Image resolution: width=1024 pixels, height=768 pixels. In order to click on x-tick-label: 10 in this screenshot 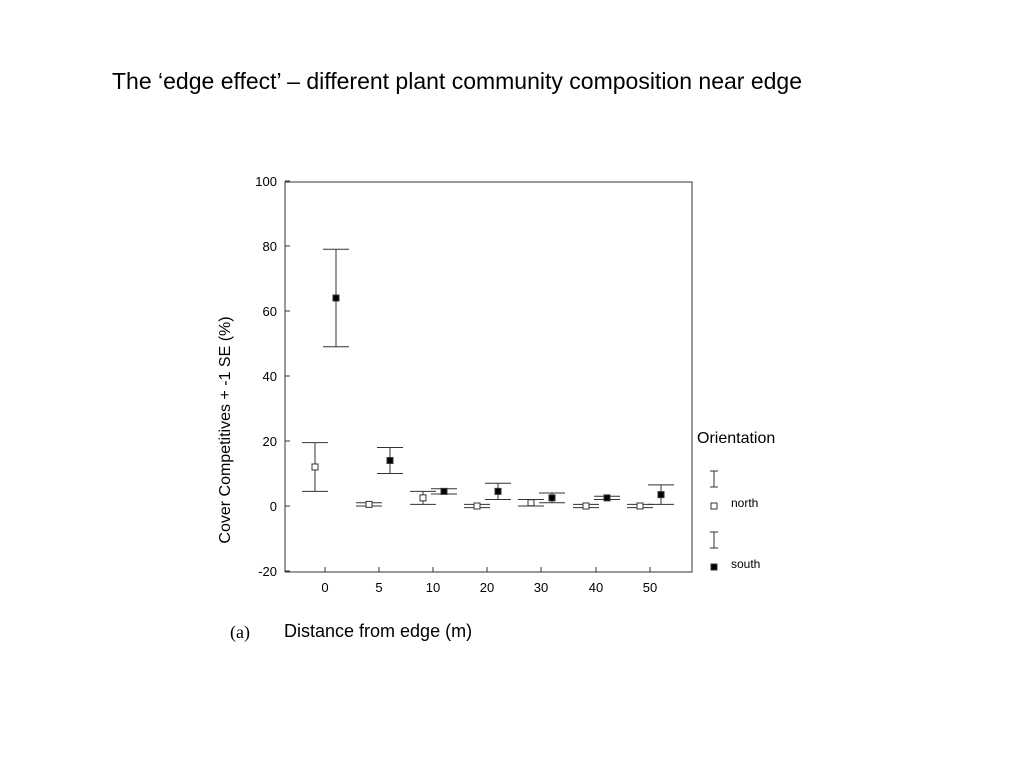, I will do `click(433, 587)`.